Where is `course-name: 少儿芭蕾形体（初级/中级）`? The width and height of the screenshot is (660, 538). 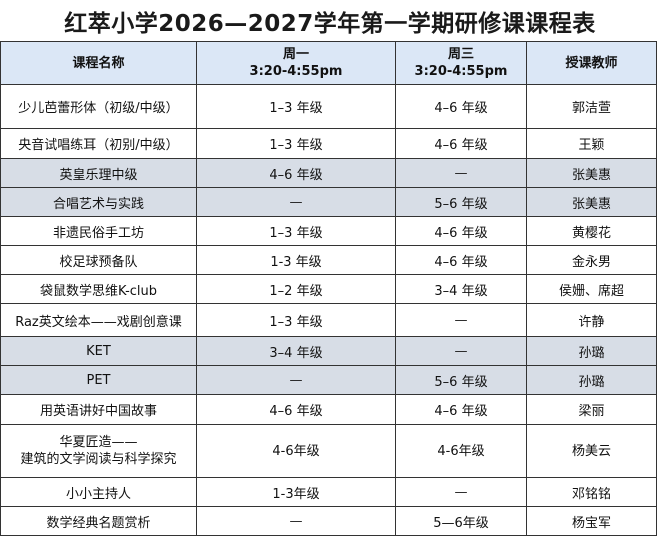
course-name: 少儿芭蕾形体（初级/中级） is located at coordinates (98, 106).